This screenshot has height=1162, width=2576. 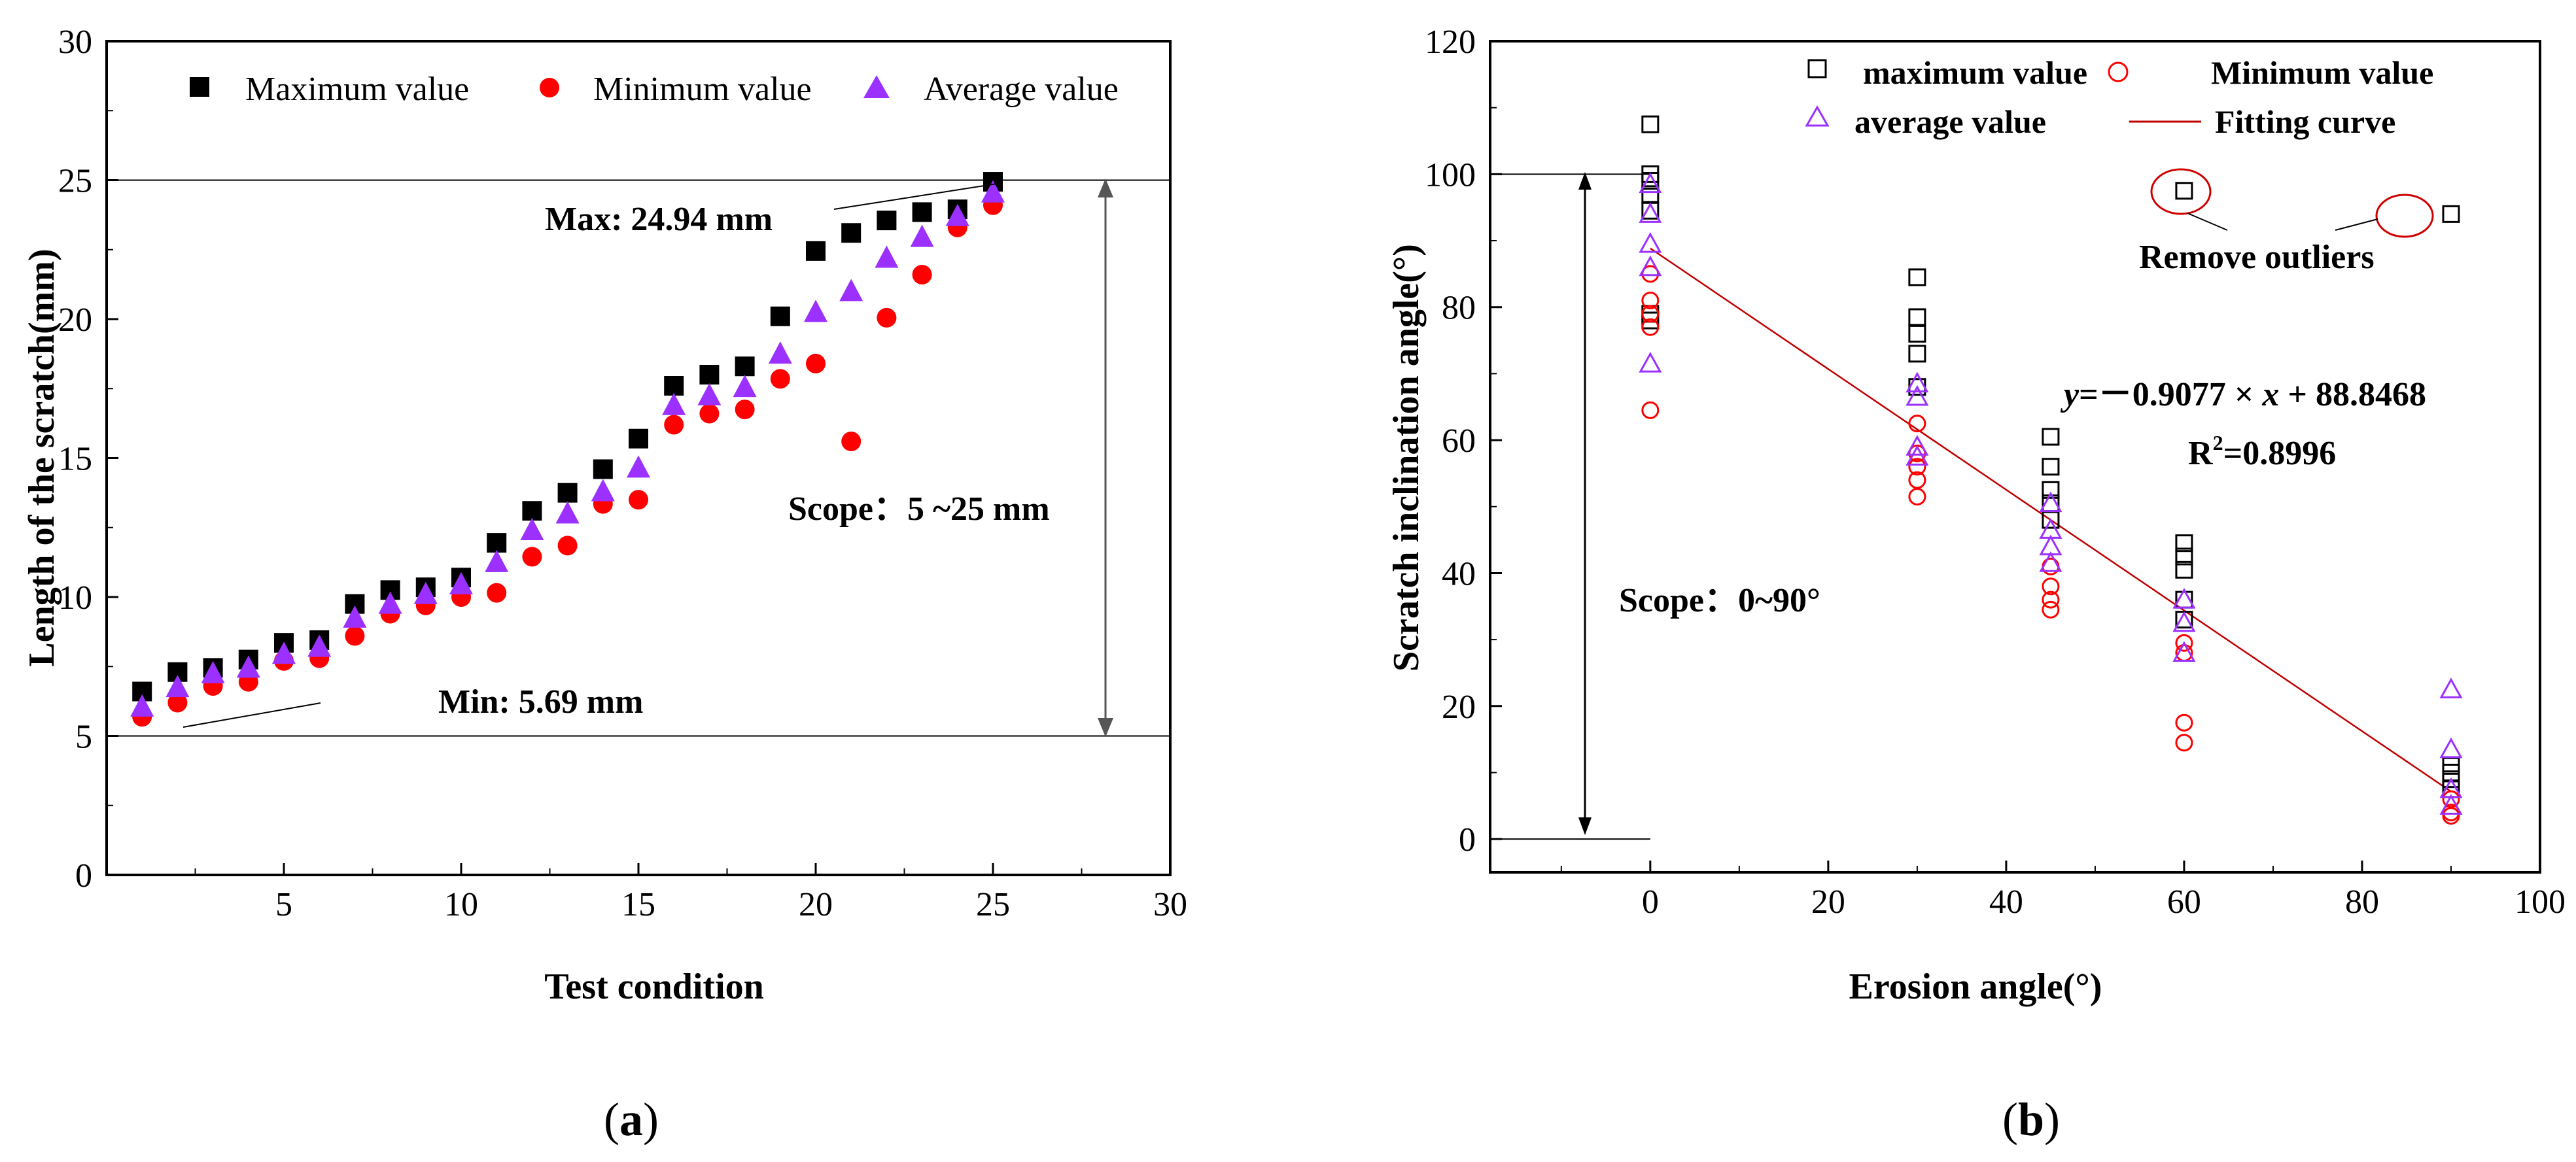 I want to click on legend-maximum-label: Maximum value, so click(x=357, y=89).